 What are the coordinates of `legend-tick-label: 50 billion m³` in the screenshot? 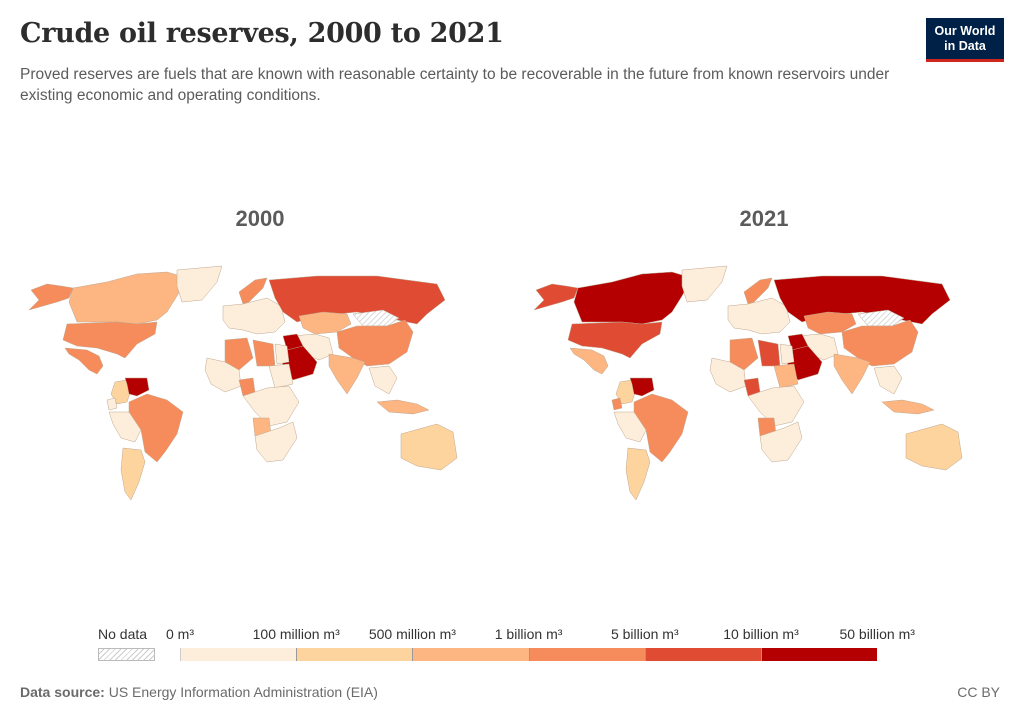 It's located at (877, 634).